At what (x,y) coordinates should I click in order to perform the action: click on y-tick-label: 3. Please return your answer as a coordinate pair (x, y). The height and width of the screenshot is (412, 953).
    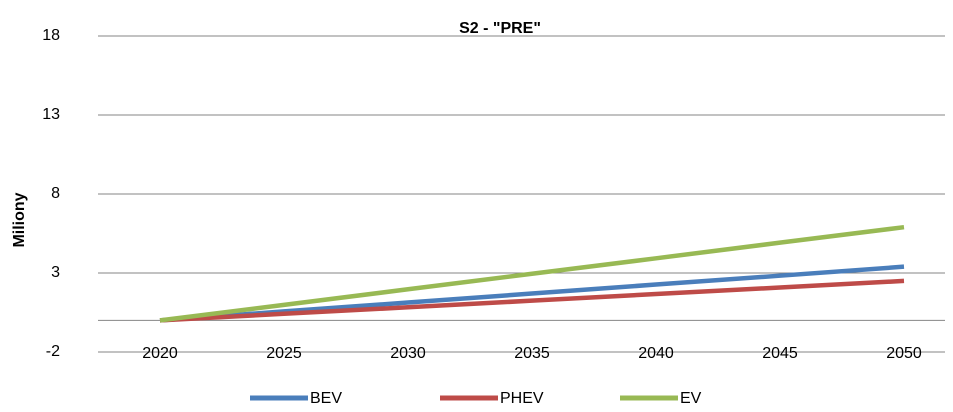
    Looking at the image, I should click on (55, 272).